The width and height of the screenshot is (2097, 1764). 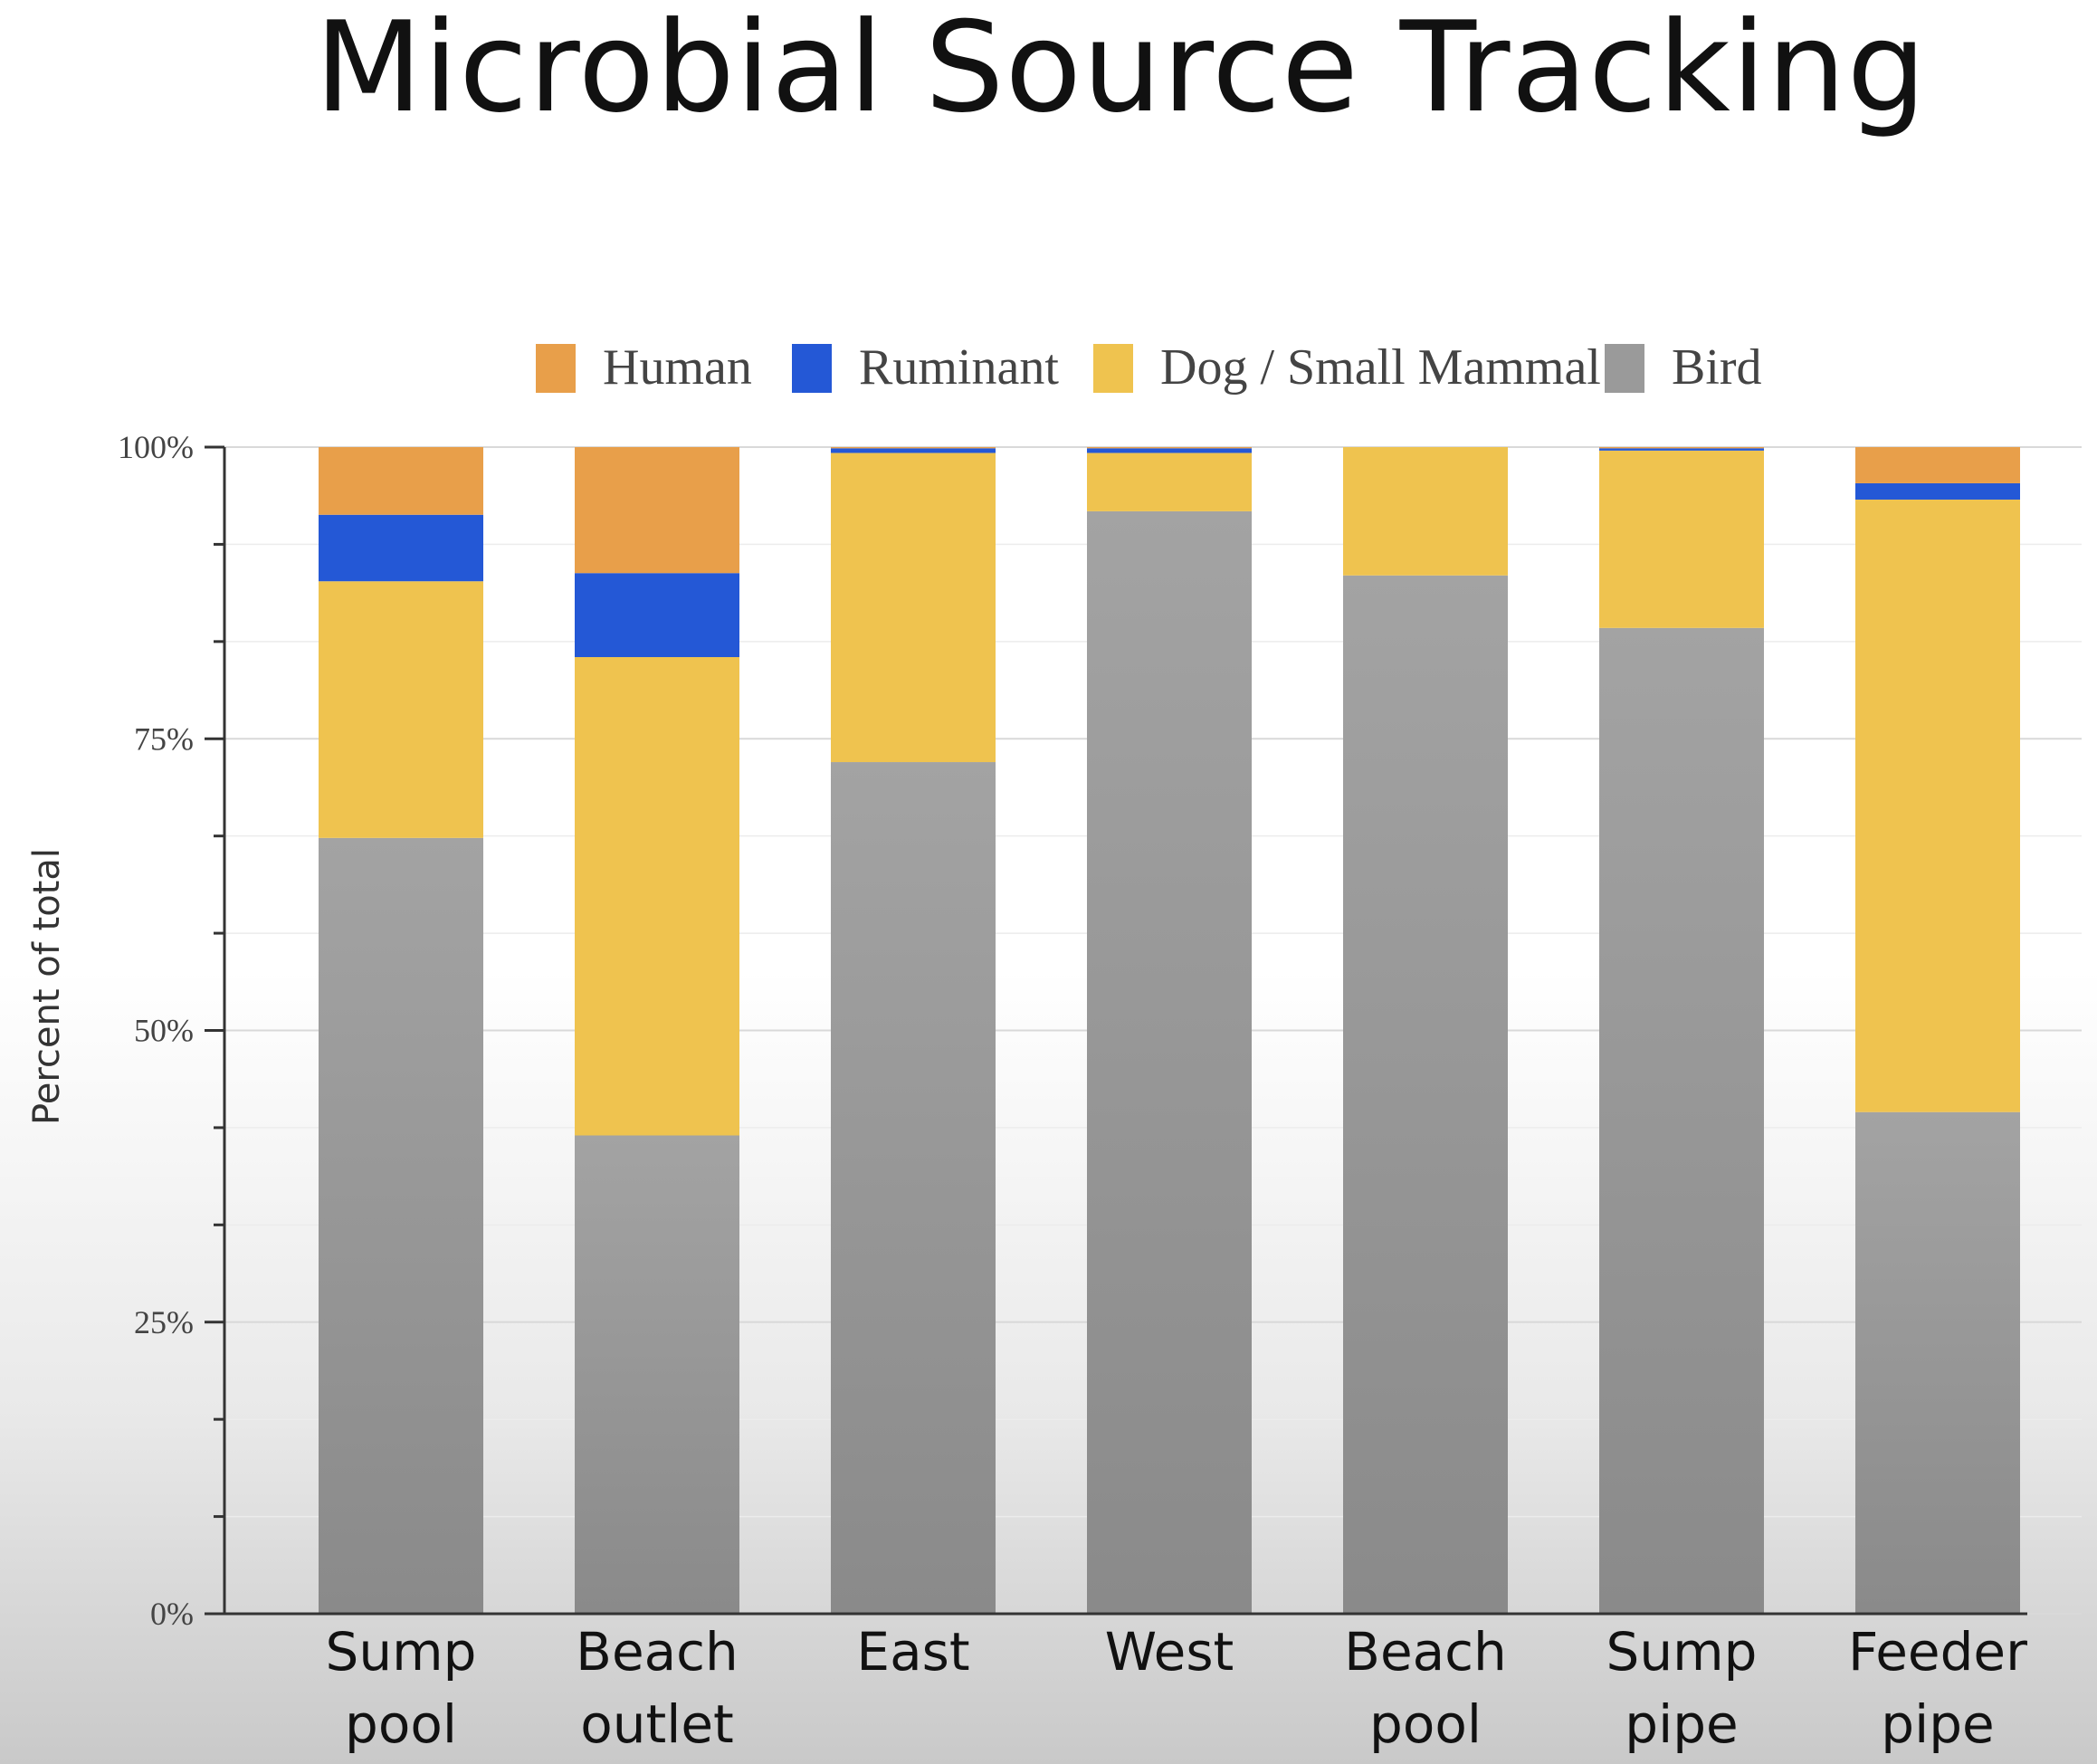 What do you see at coordinates (1381, 367) in the screenshot?
I see `legend-label: Dog / Small Mammal` at bounding box center [1381, 367].